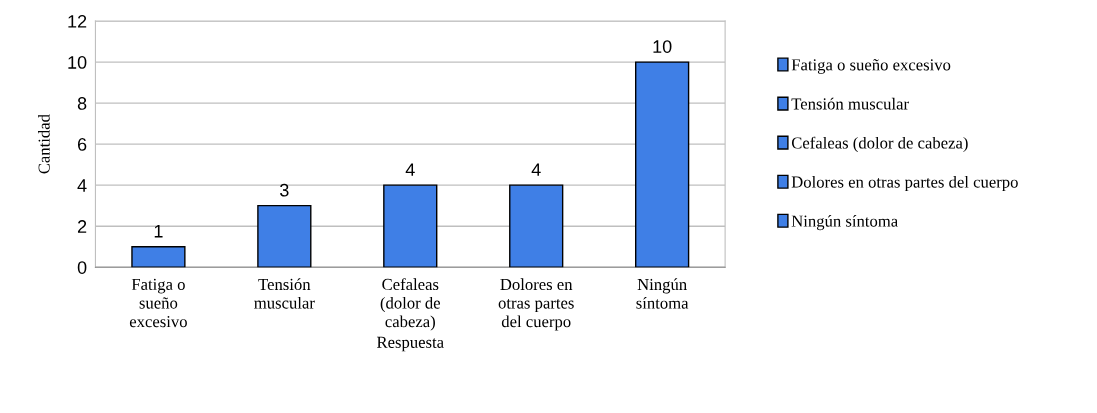 The image size is (1097, 413). What do you see at coordinates (82, 226) in the screenshot?
I see `y-tick-label: 2` at bounding box center [82, 226].